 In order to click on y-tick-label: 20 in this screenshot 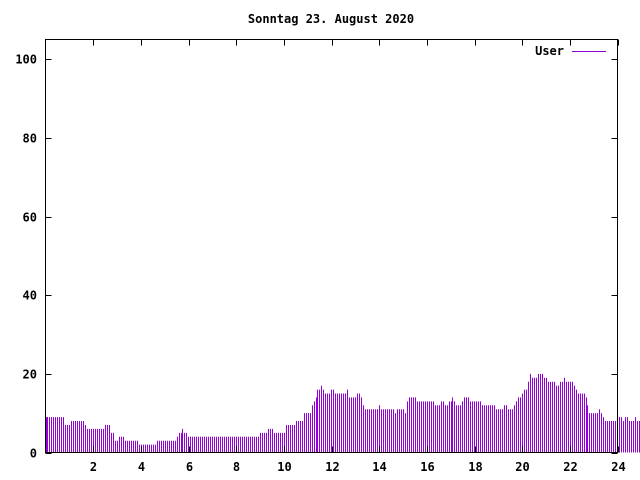, I will do `click(30, 375)`.